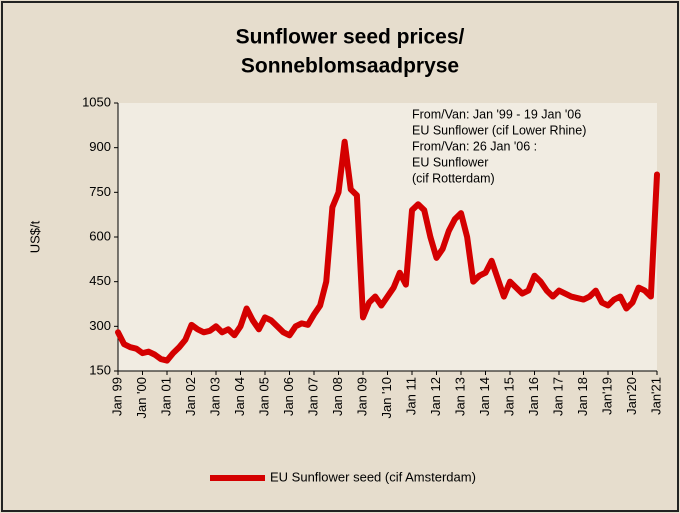 The height and width of the screenshot is (513, 680). Describe the element at coordinates (496, 114) in the screenshot. I see `annotation: From/Van: Jan '99 - 19 Jan '06` at that location.